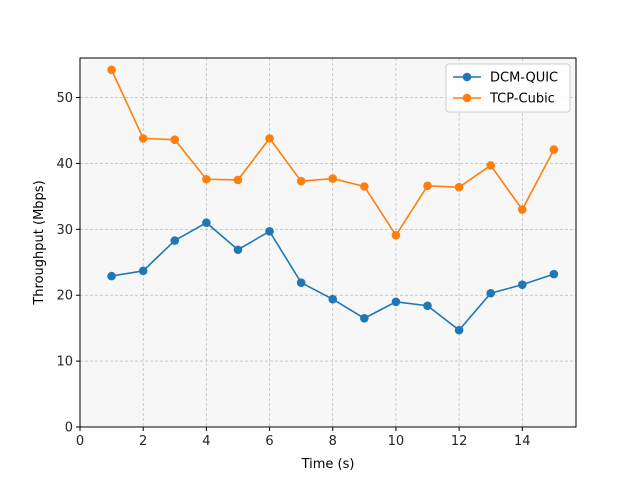 The width and height of the screenshot is (640, 480). What do you see at coordinates (143, 441) in the screenshot?
I see `x-tick-label: 2` at bounding box center [143, 441].